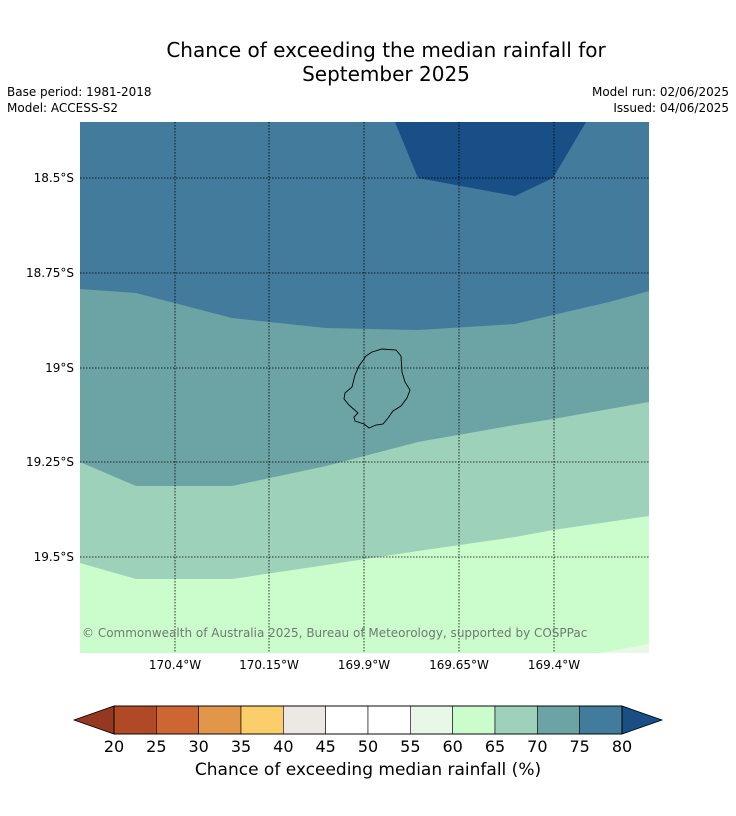 This screenshot has height=816, width=736. What do you see at coordinates (175, 665) in the screenshot?
I see `lon-label: 170.4°W` at bounding box center [175, 665].